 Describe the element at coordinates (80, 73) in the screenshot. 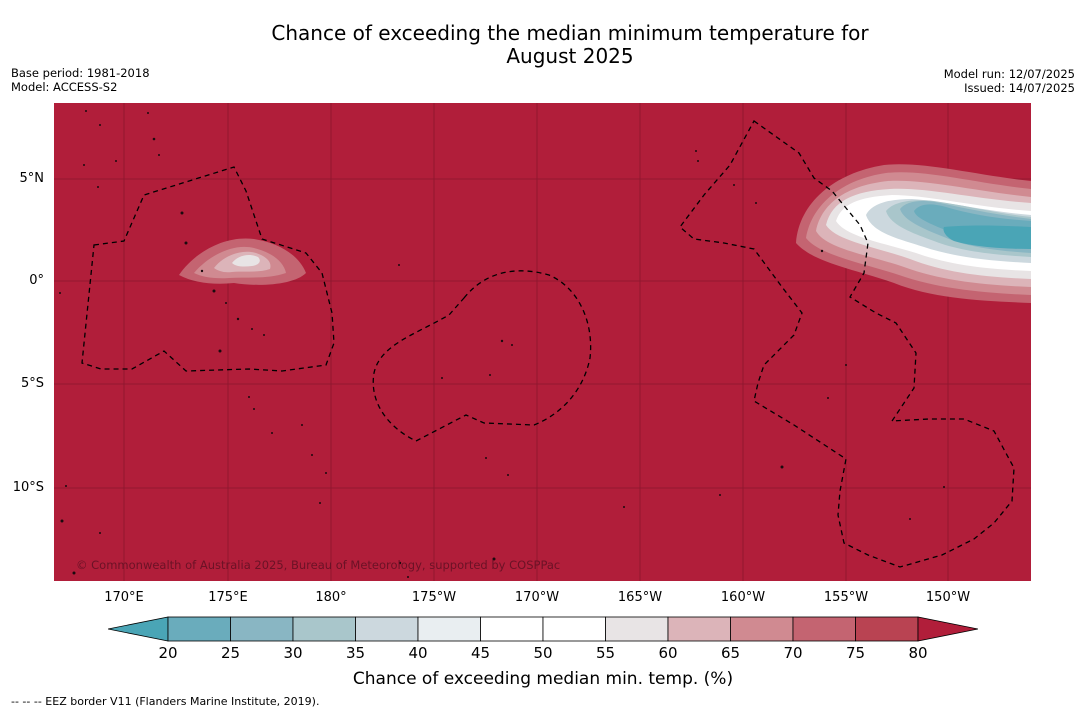

I see `base-period: Base period: 1981-2018` at that location.